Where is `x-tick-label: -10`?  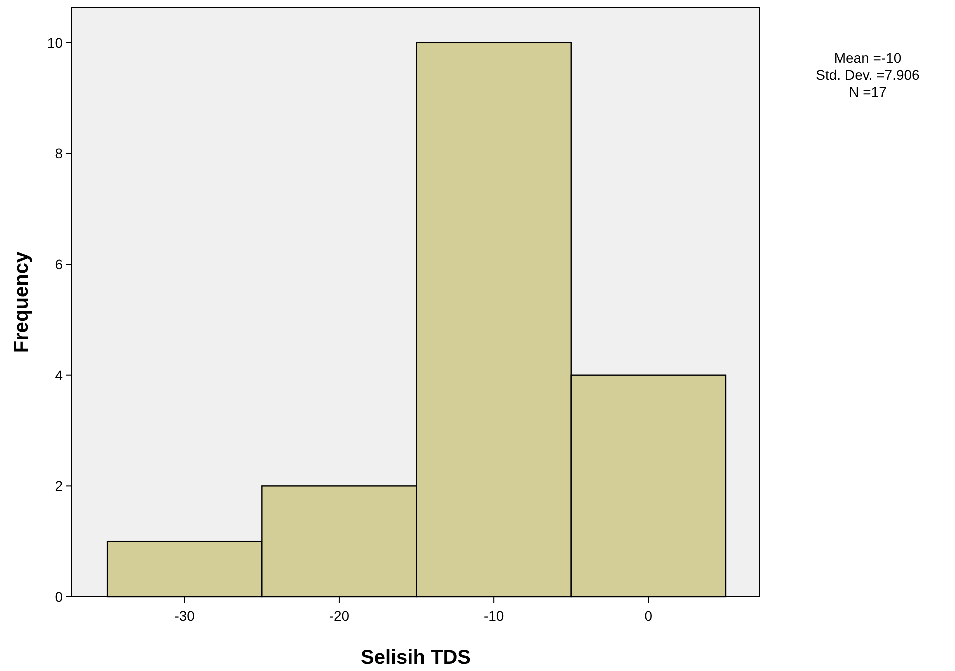 x-tick-label: -10 is located at coordinates (494, 616).